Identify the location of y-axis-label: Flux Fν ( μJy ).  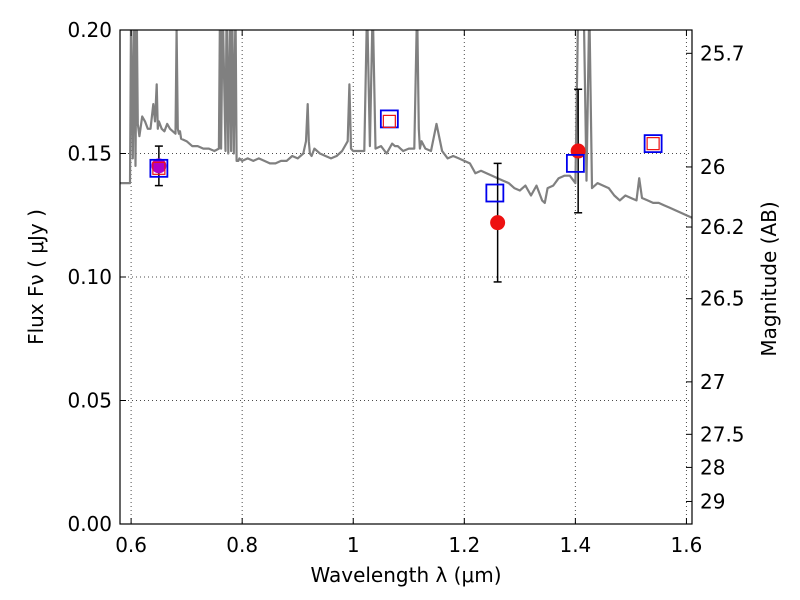
(36, 277).